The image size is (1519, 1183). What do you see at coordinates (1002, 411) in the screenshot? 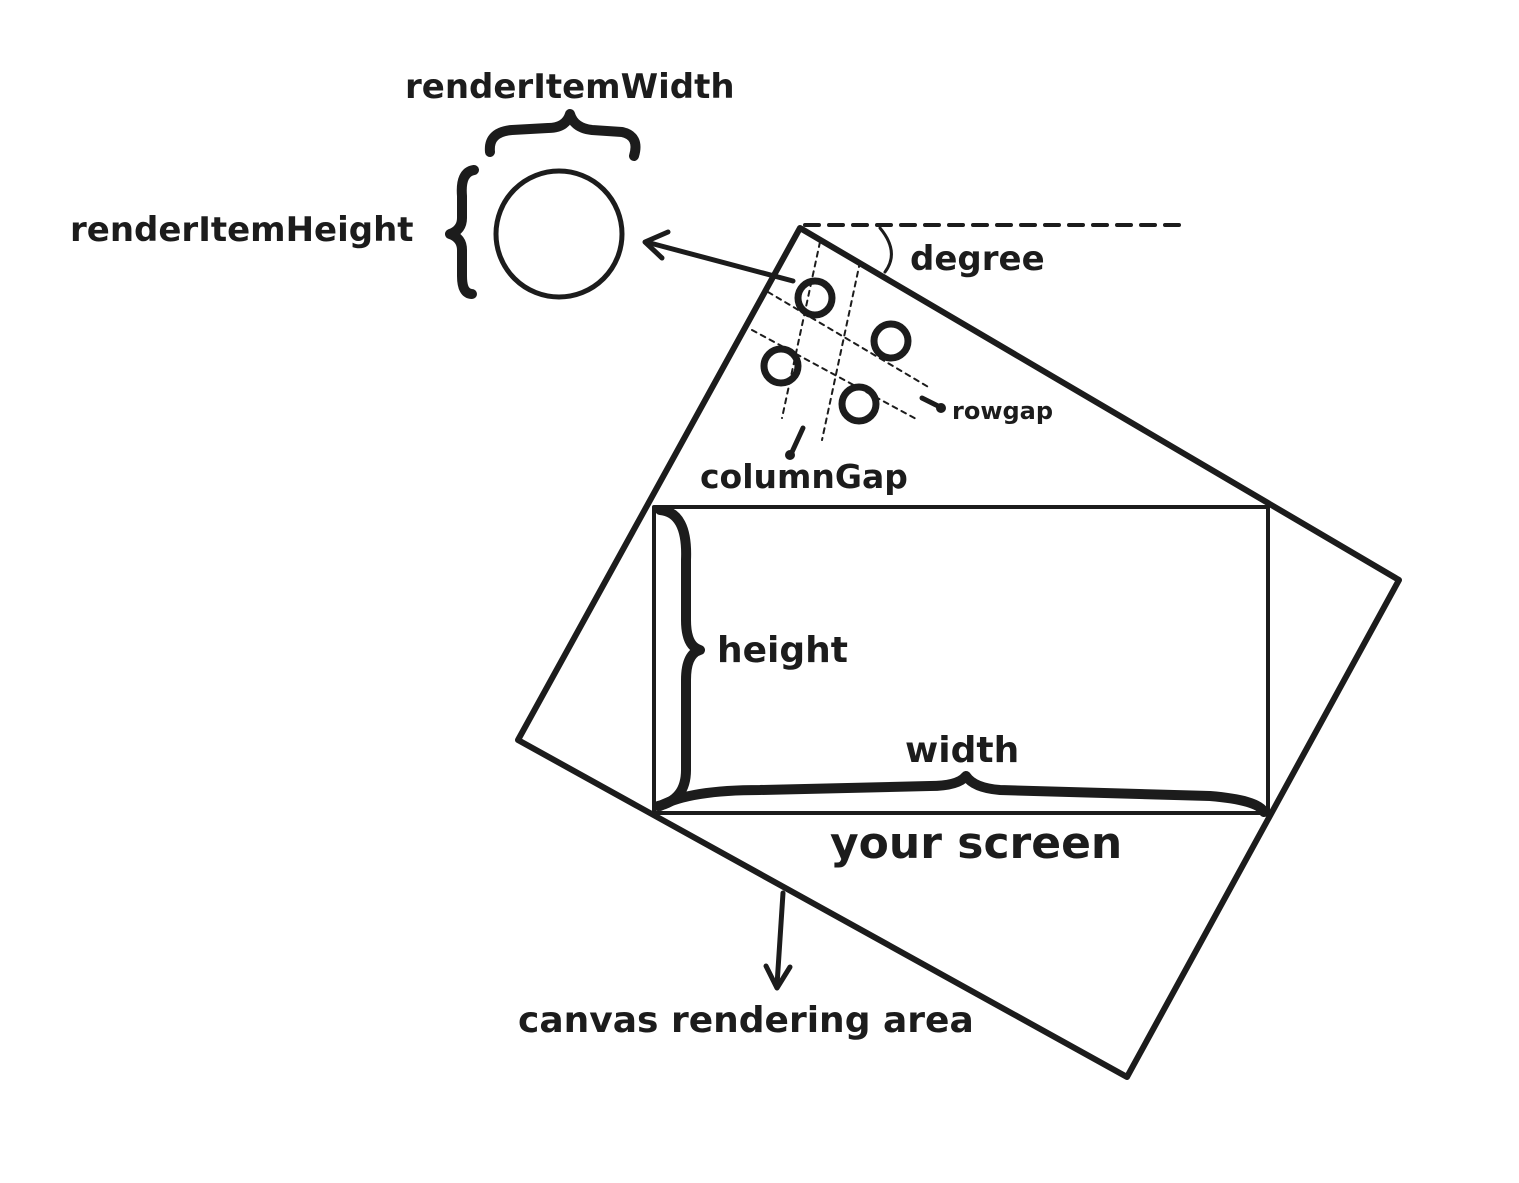
I see `rowgap-label: rowgap` at bounding box center [1002, 411].